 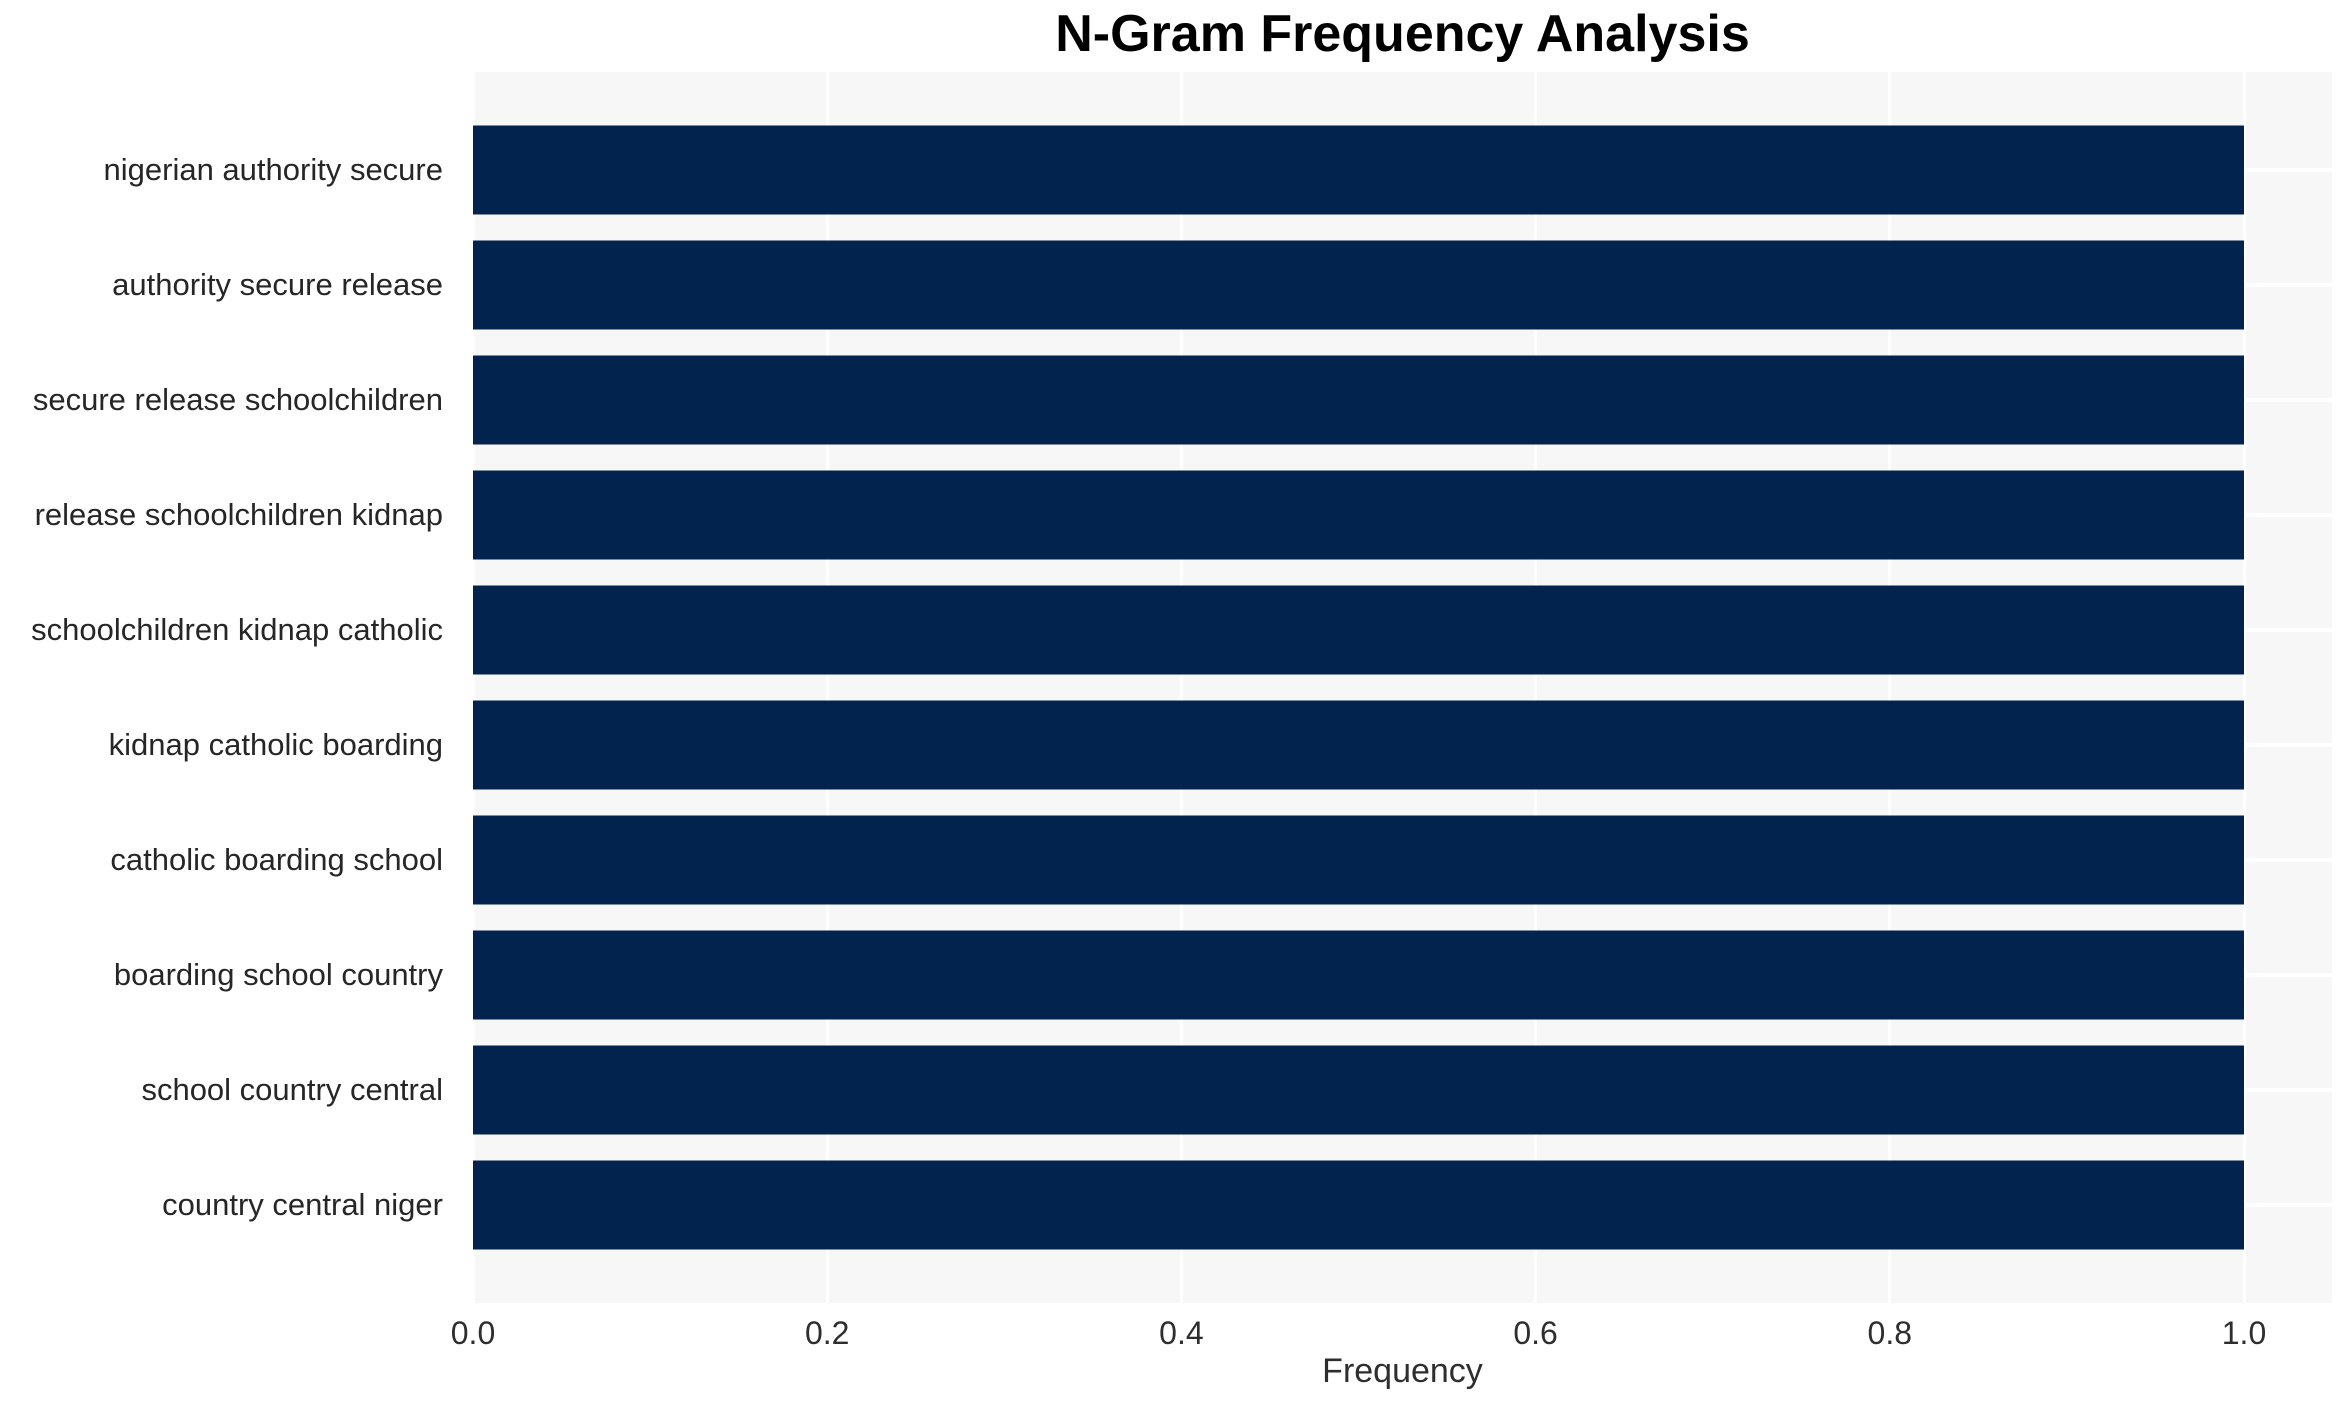 What do you see at coordinates (1181, 1333) in the screenshot?
I see `x-tick-label: 0.4` at bounding box center [1181, 1333].